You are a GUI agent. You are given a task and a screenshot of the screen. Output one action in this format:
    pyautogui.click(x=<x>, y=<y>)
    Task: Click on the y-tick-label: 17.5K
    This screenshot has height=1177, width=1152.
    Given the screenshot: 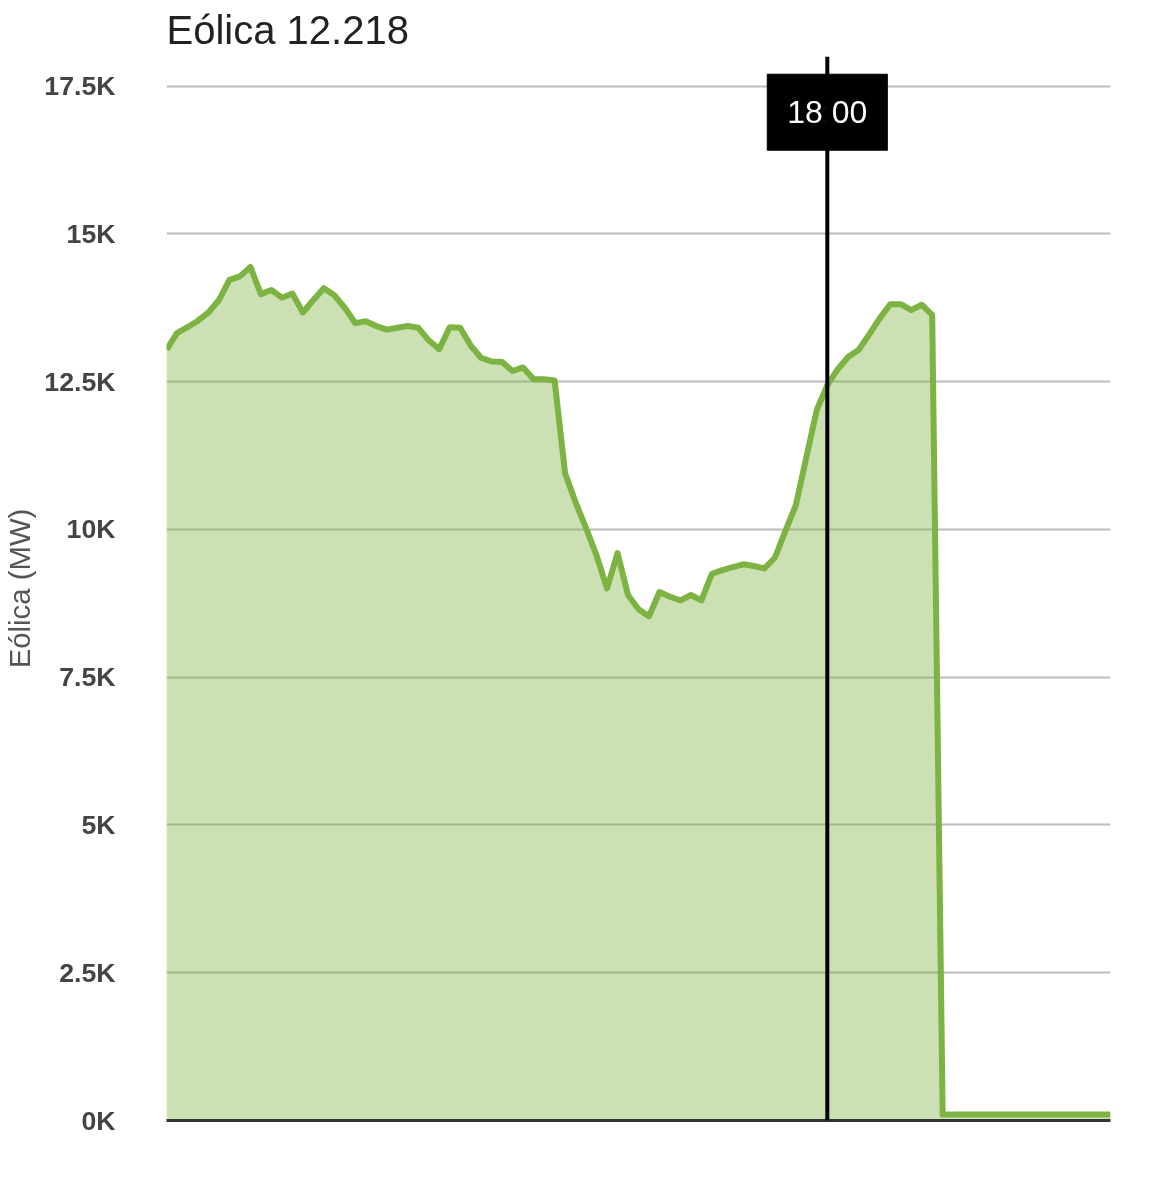 What is the action you would take?
    pyautogui.click(x=80, y=86)
    